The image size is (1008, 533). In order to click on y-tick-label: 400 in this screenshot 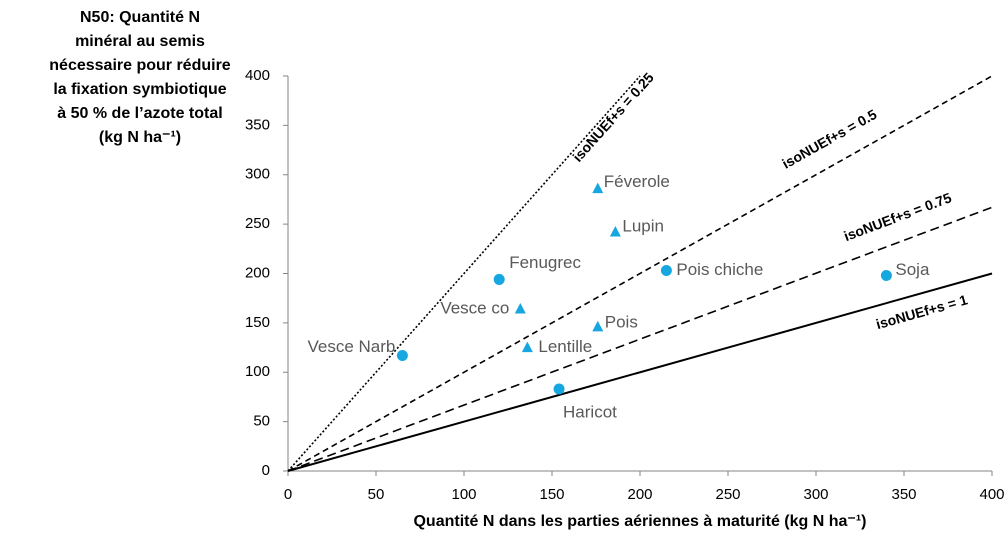, I will do `click(257, 75)`.